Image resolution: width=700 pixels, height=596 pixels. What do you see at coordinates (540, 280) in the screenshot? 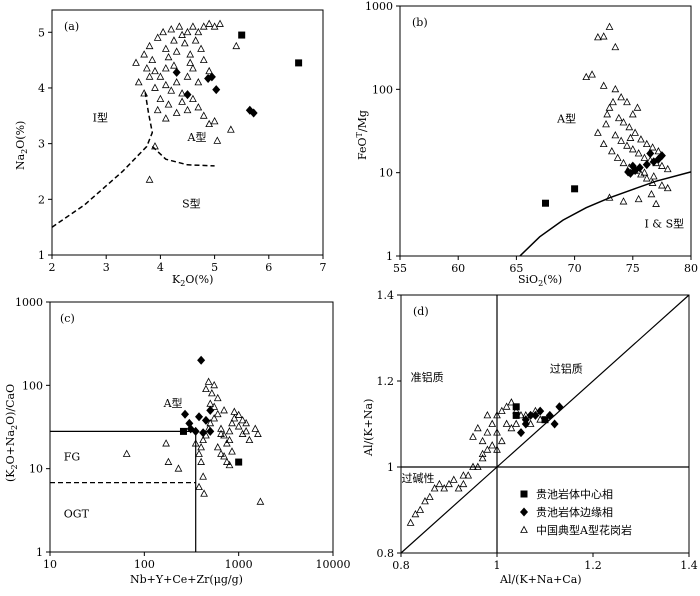
I see `panel-b-xlabel: SiO2(%)` at bounding box center [540, 280].